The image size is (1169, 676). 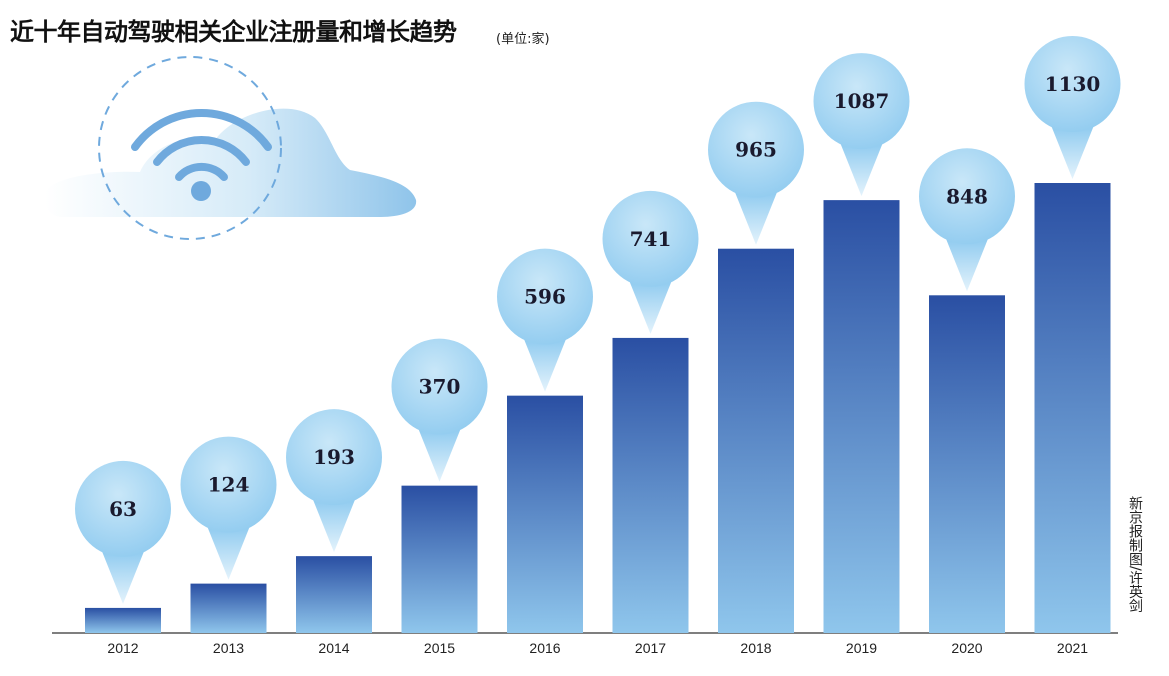 I want to click on credit-label: 新京报制图/许英剑, so click(x=1135, y=554).